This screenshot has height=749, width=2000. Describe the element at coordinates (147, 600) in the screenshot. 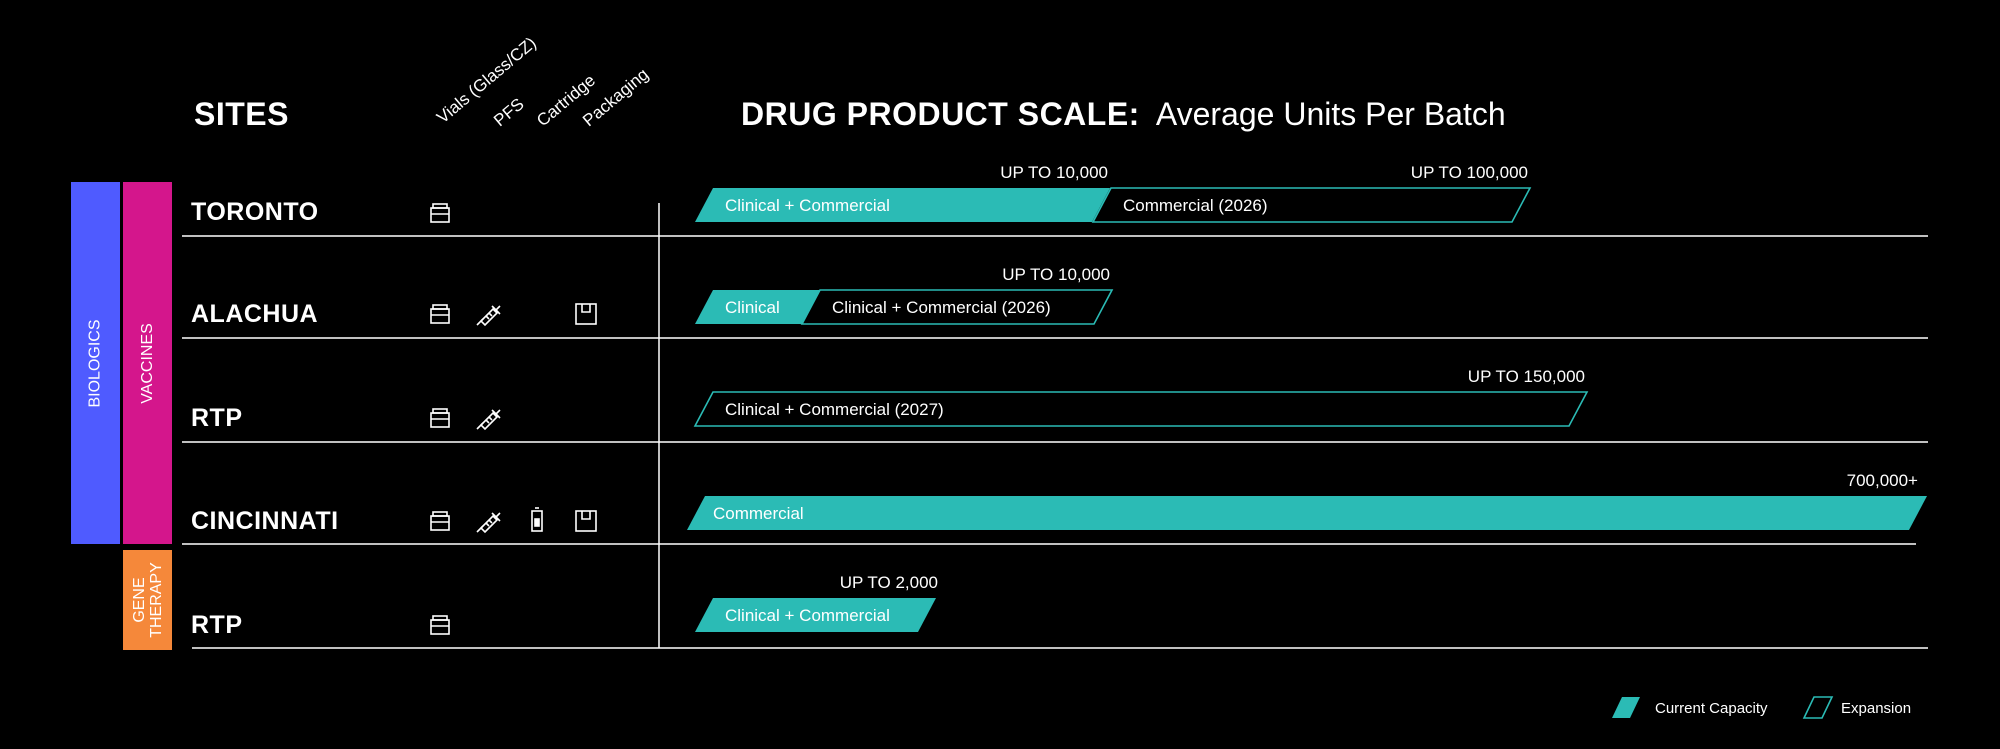

I see `band-gene-therapy: GENE THERAPY` at that location.